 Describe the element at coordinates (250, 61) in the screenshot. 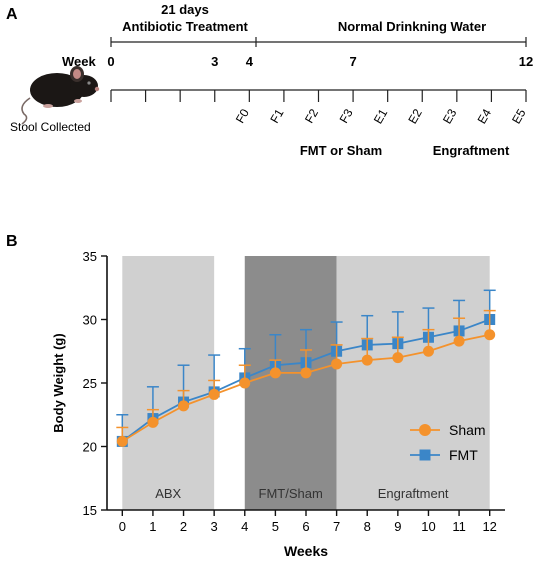

I see `week-tick-label: 4` at that location.